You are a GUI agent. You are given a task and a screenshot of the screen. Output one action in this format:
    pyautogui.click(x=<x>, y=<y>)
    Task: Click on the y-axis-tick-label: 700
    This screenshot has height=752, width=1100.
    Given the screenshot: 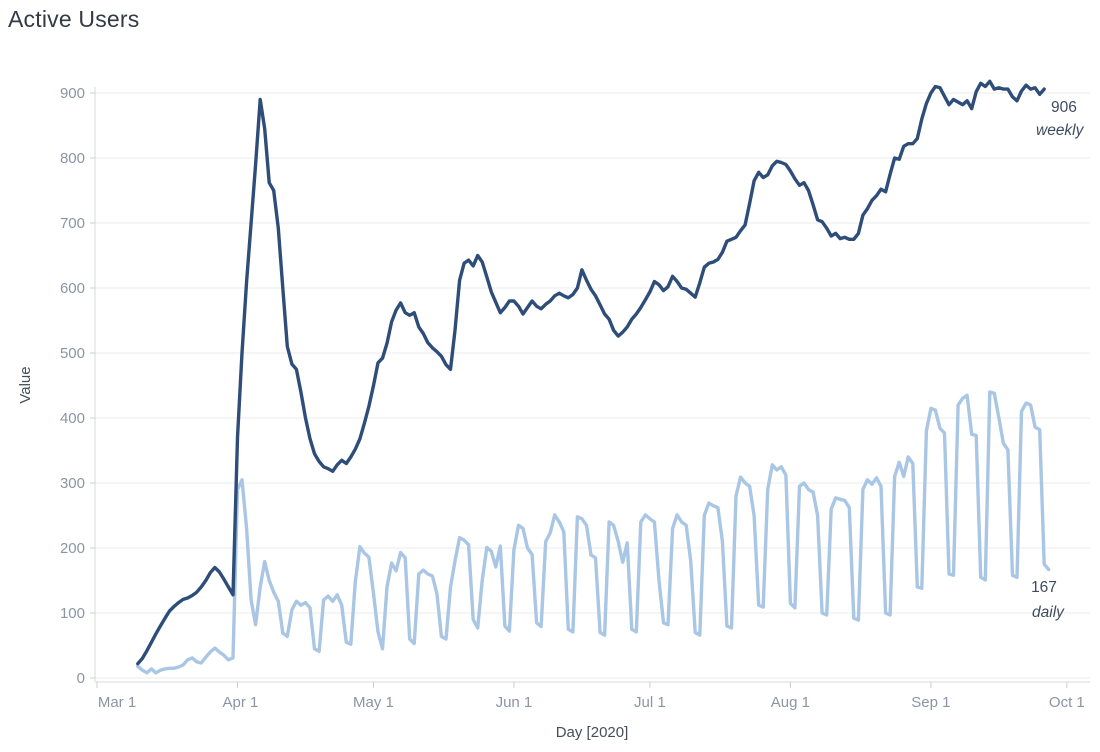 What is the action you would take?
    pyautogui.click(x=72, y=223)
    